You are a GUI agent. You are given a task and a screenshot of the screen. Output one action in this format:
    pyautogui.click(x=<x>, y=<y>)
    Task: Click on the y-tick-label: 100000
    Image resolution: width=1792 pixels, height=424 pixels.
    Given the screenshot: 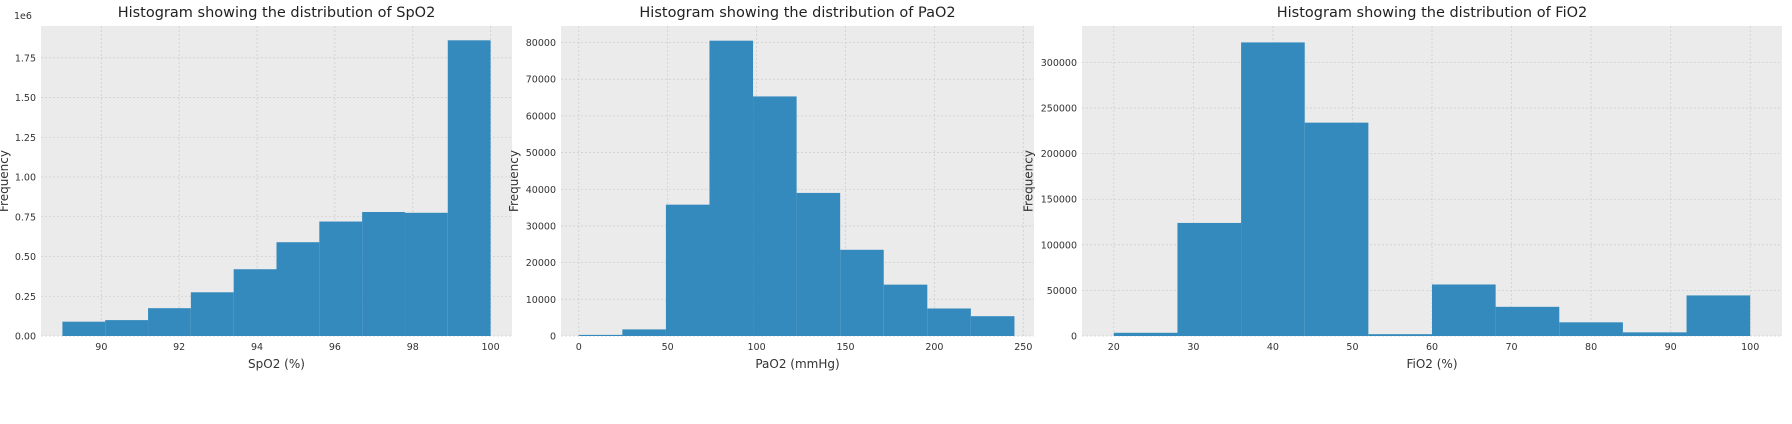 What is the action you would take?
    pyautogui.click(x=1059, y=245)
    